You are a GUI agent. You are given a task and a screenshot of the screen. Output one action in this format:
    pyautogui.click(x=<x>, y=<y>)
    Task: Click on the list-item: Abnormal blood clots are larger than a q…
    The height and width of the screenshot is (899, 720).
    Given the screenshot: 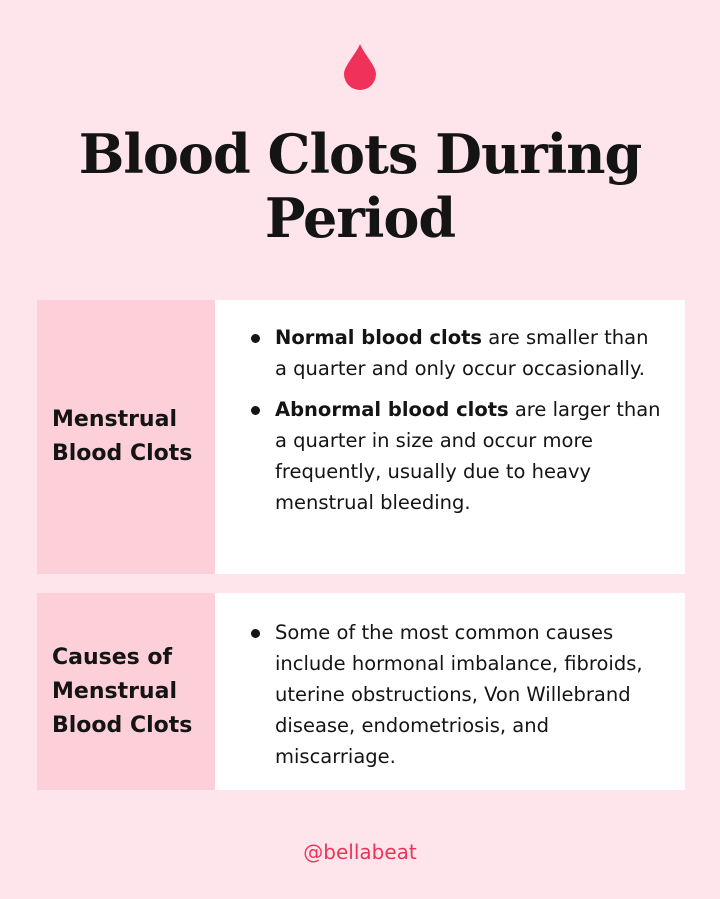 What is the action you would take?
    pyautogui.click(x=458, y=456)
    